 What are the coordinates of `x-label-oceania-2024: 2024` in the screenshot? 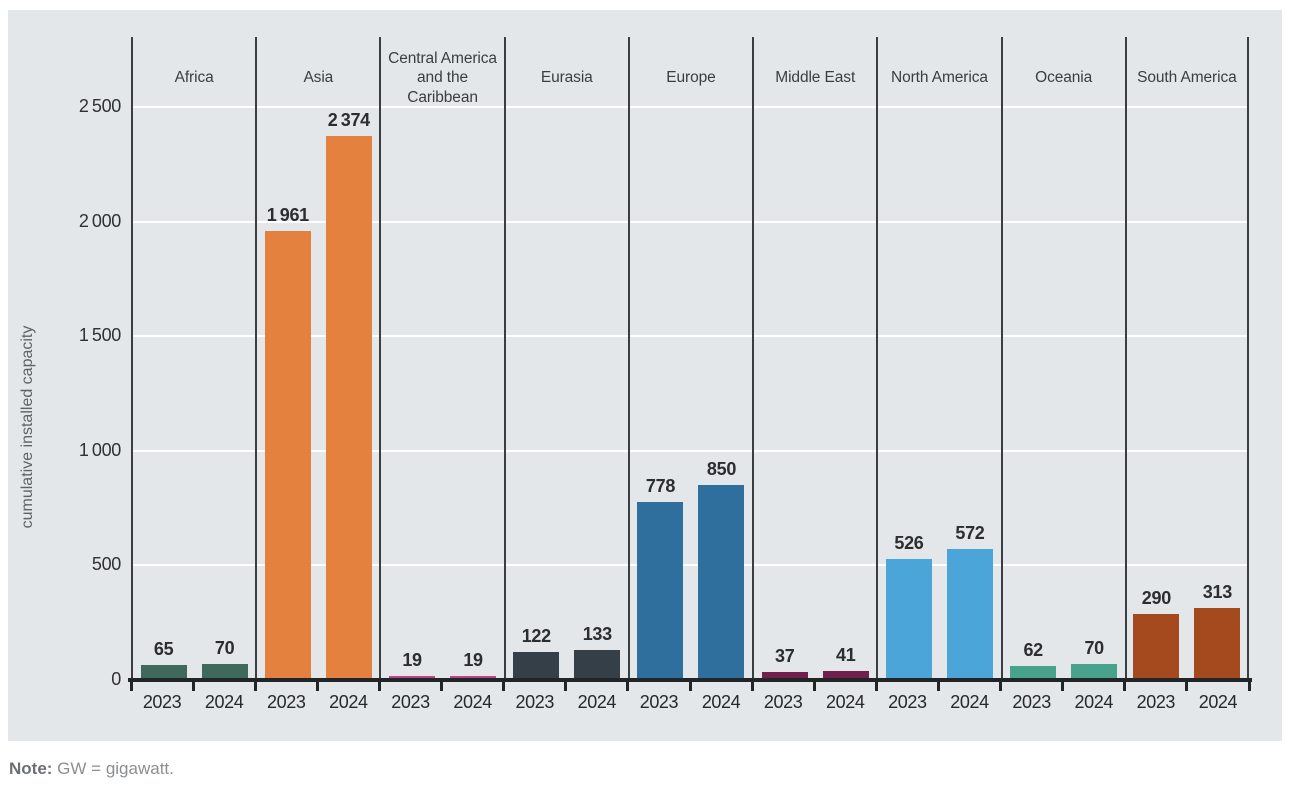 It's located at (1093, 702).